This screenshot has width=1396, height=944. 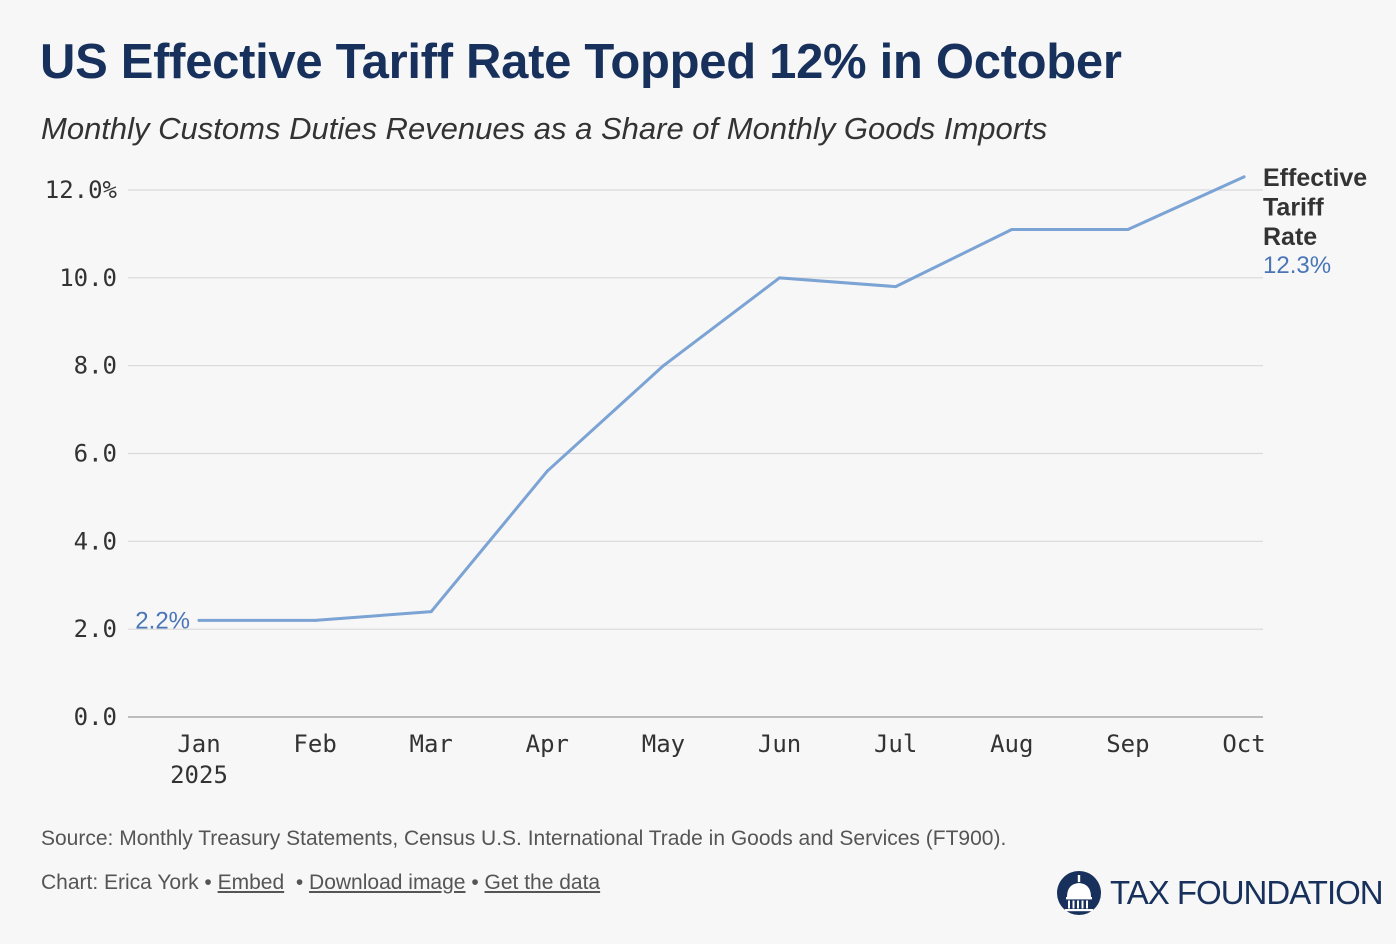 I want to click on x-tick-label: Jan, so click(x=198, y=744).